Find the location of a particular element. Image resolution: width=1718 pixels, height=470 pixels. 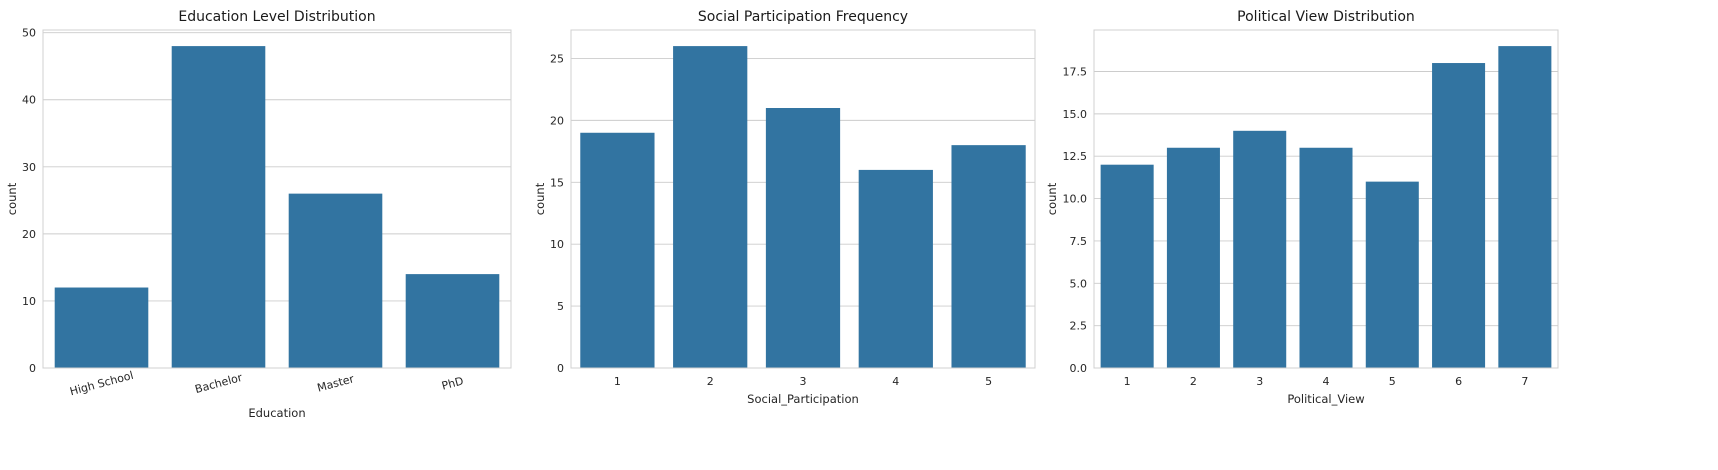

y-tick-label: 12.5 is located at coordinates (1075, 156).